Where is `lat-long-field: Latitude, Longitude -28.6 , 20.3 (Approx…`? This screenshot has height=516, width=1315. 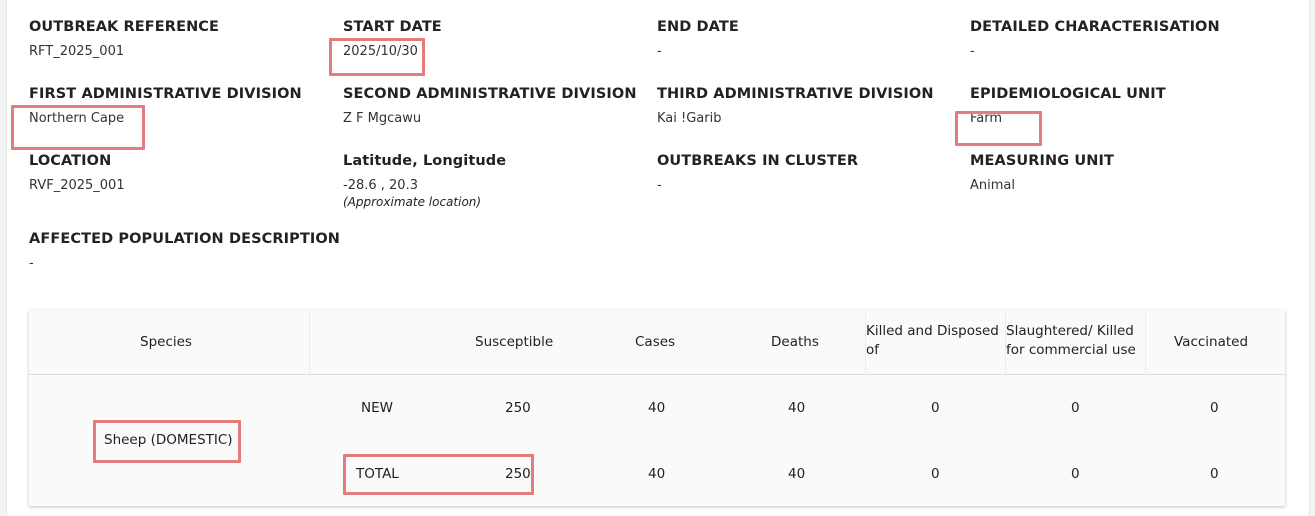
lat-long-field: Latitude, Longitude -28.6 , 20.3 (Approx… is located at coordinates (424, 181).